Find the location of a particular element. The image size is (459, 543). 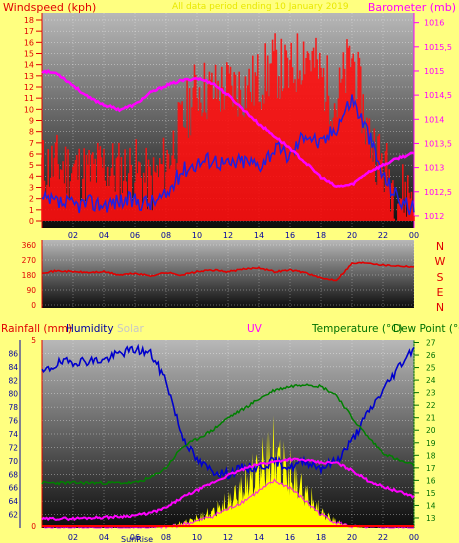

bottom-x-tick-label: 00 is located at coordinates (414, 537).